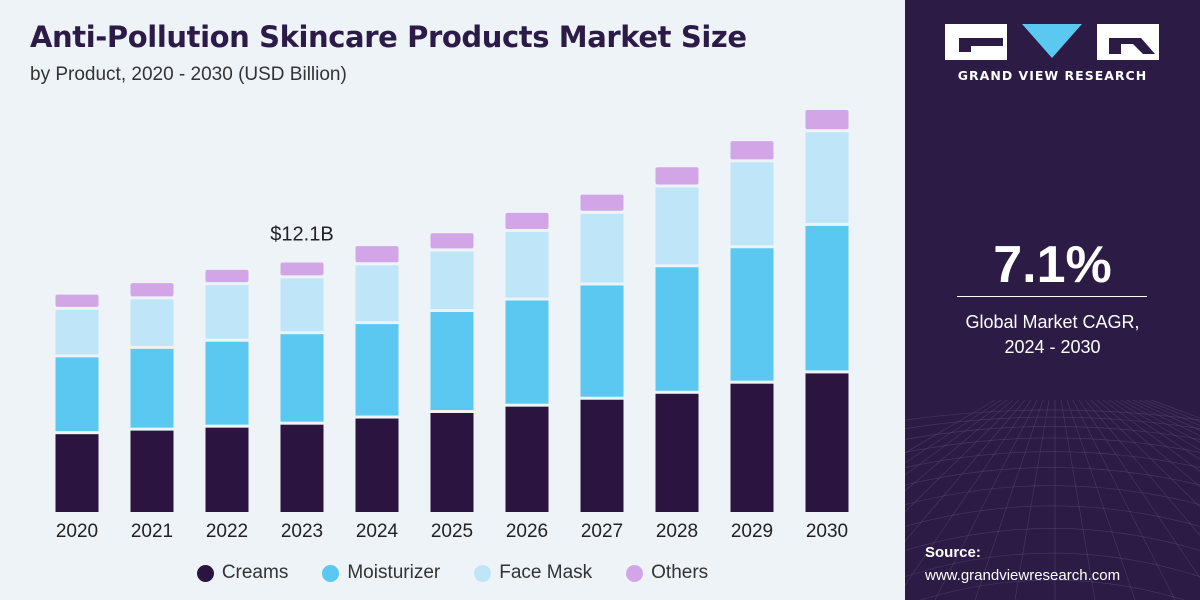 This screenshot has height=600, width=1200. What do you see at coordinates (452, 361) in the screenshot?
I see `bar-segment-moisturizer-2025` at bounding box center [452, 361].